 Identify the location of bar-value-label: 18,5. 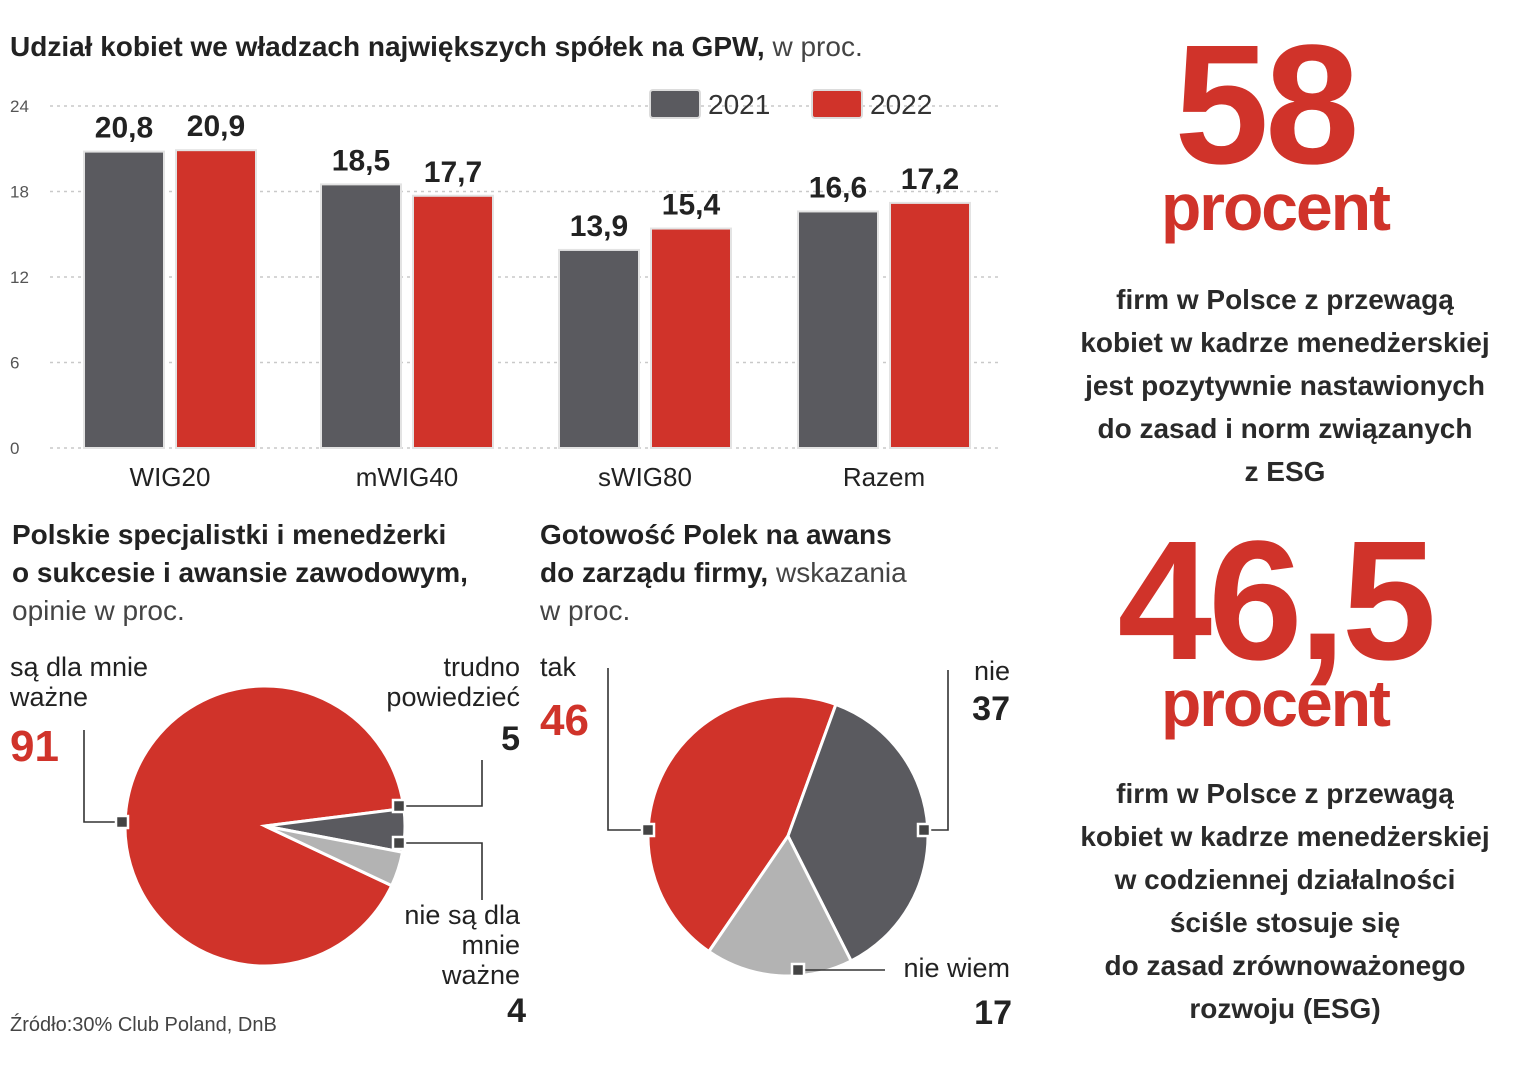
(361, 160).